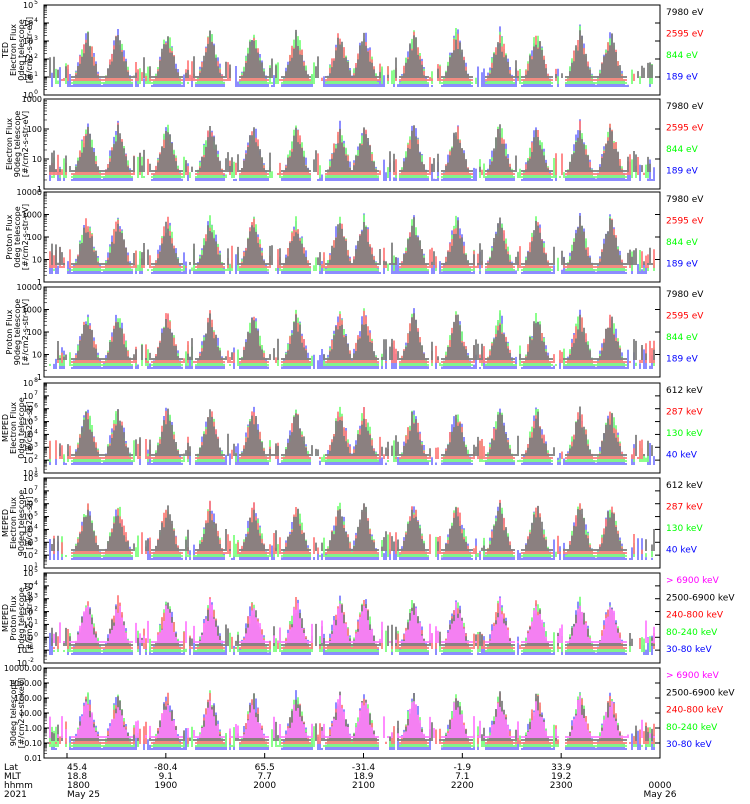  What do you see at coordinates (5, 523) in the screenshot?
I see `y-axis-label: MEPED` at bounding box center [5, 523].